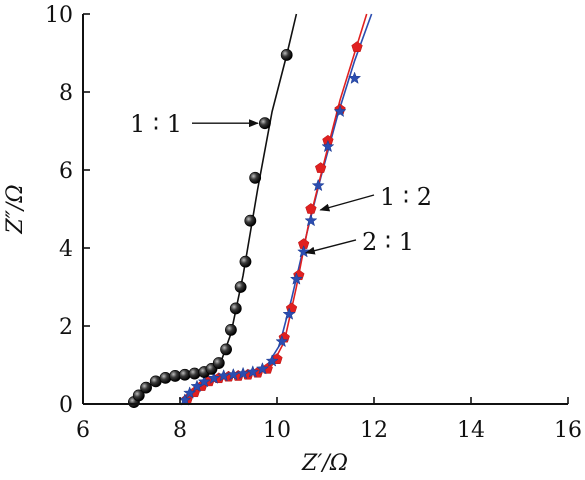  I want to click on x-tick-label: 6, so click(83, 430).